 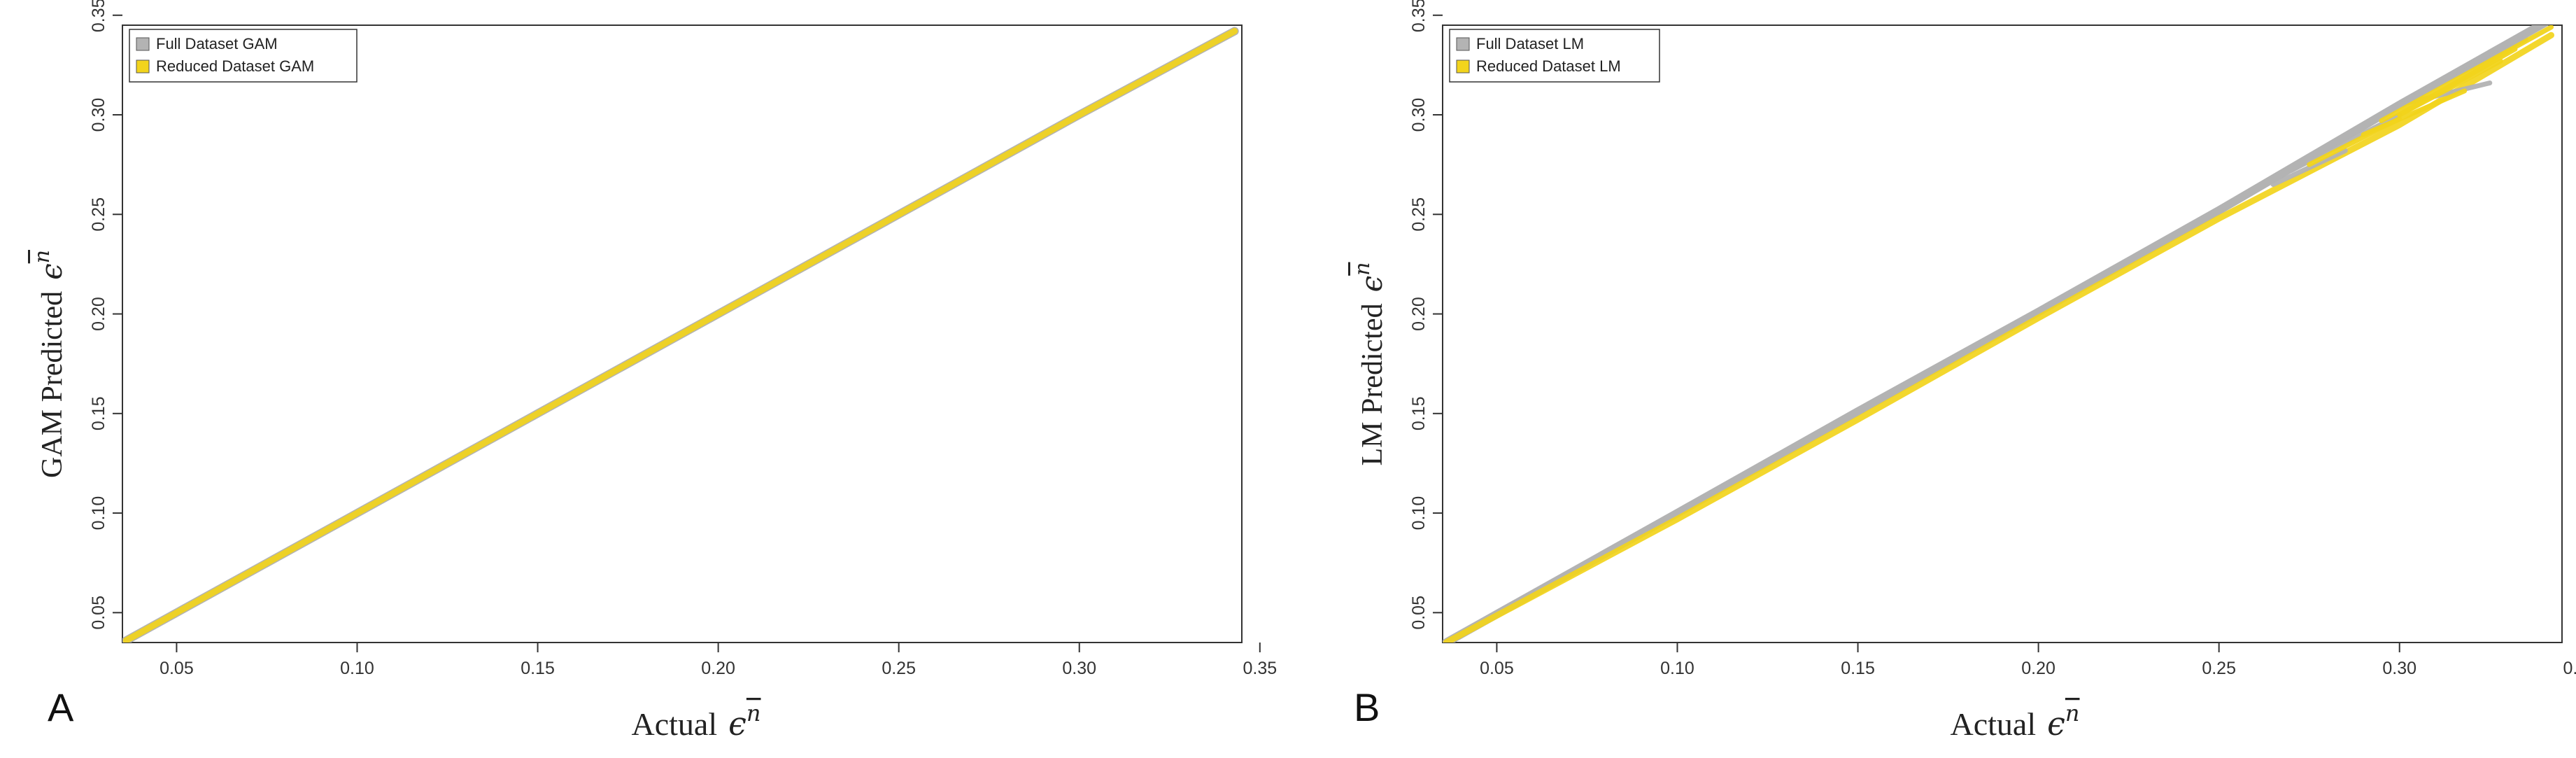 What do you see at coordinates (217, 43) in the screenshot?
I see `legend-label: Full Dataset GAM` at bounding box center [217, 43].